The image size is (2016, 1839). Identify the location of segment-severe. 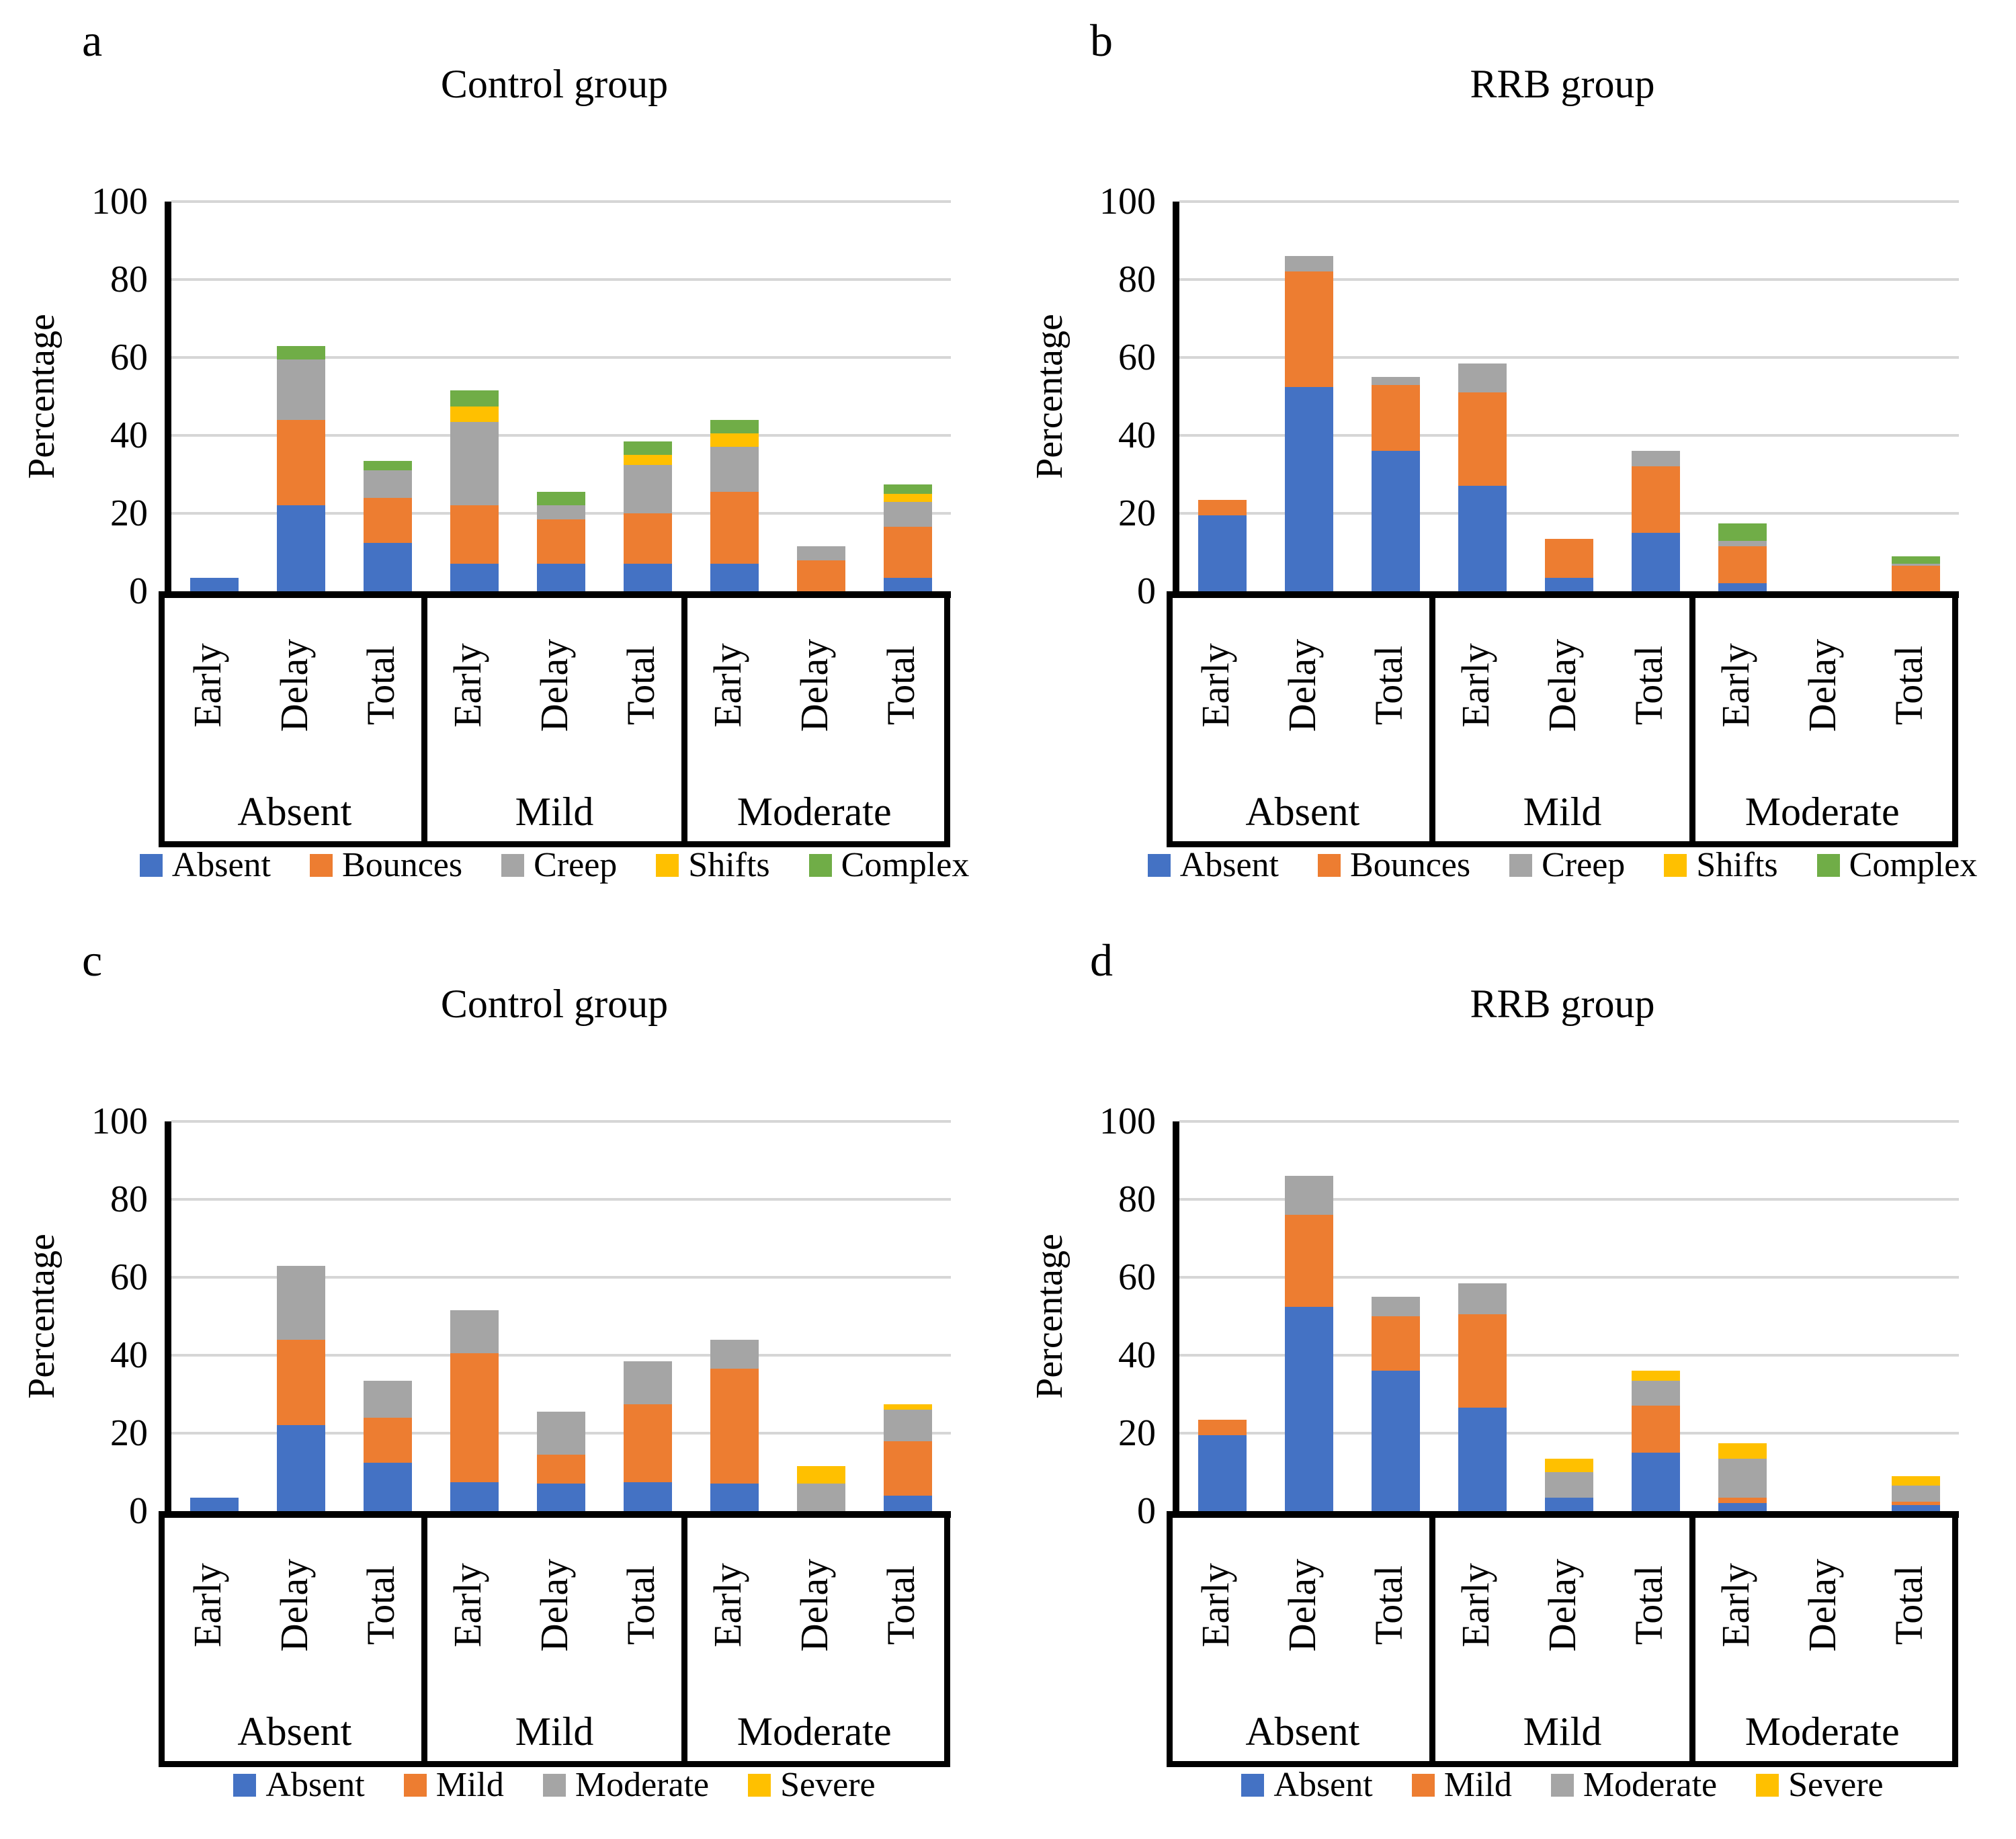
(821, 1475).